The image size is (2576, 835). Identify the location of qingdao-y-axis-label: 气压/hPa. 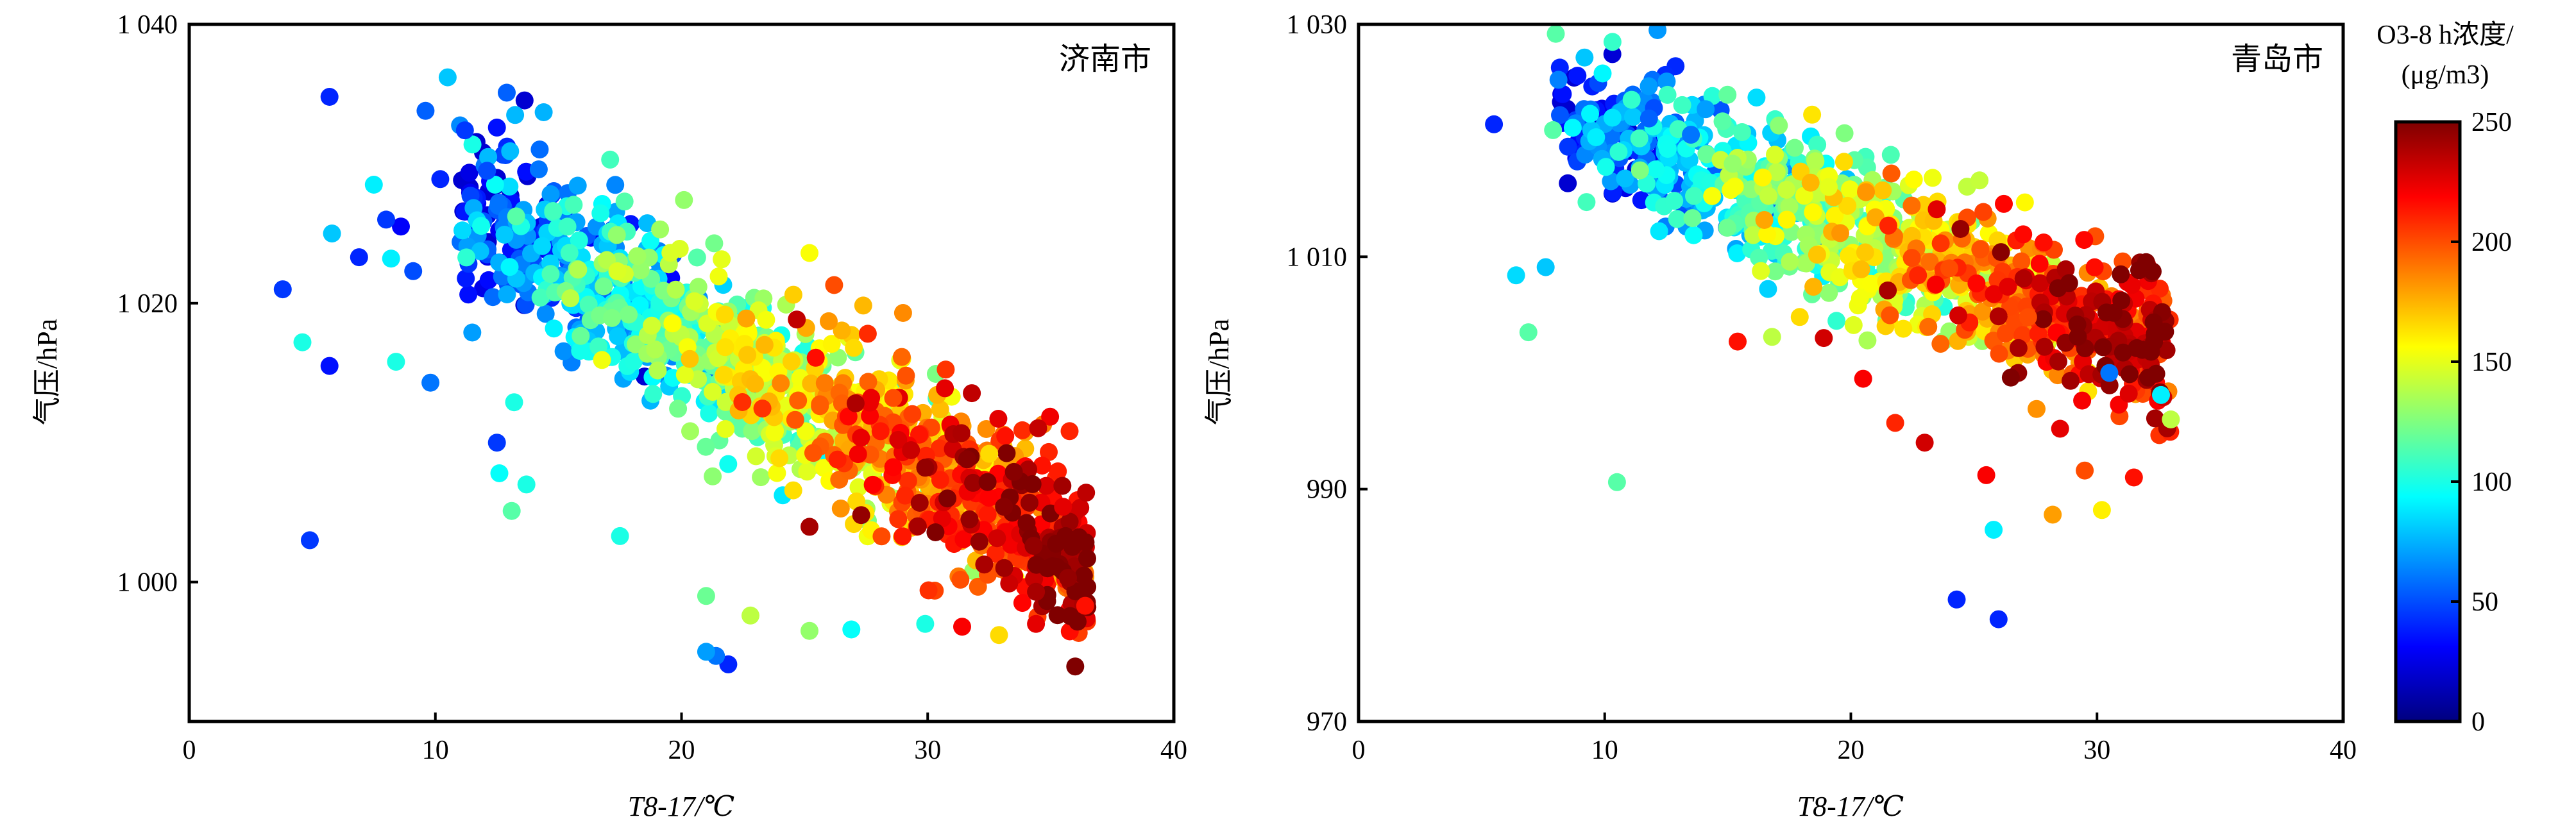
(1219, 372).